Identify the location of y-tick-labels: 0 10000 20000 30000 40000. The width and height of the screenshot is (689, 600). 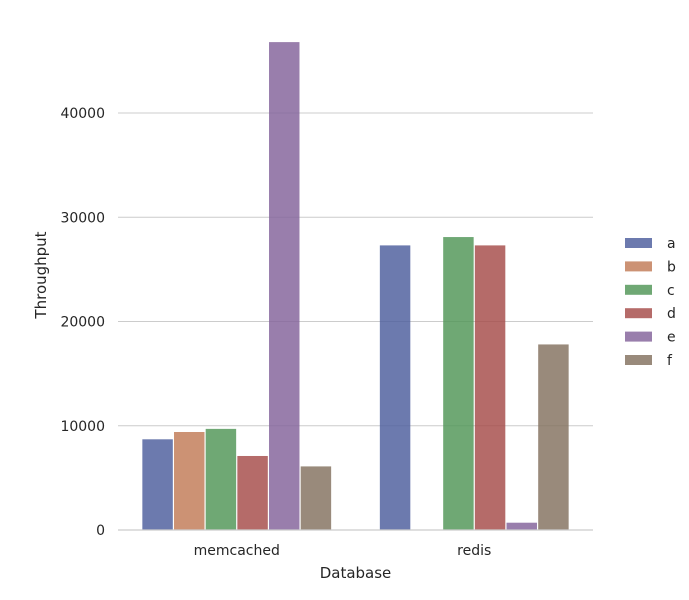
(82, 322).